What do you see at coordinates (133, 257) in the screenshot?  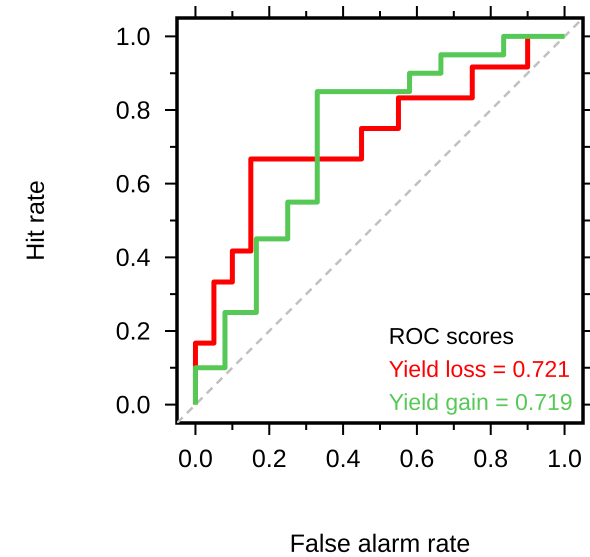 I see `y-tick-label: 0.4` at bounding box center [133, 257].